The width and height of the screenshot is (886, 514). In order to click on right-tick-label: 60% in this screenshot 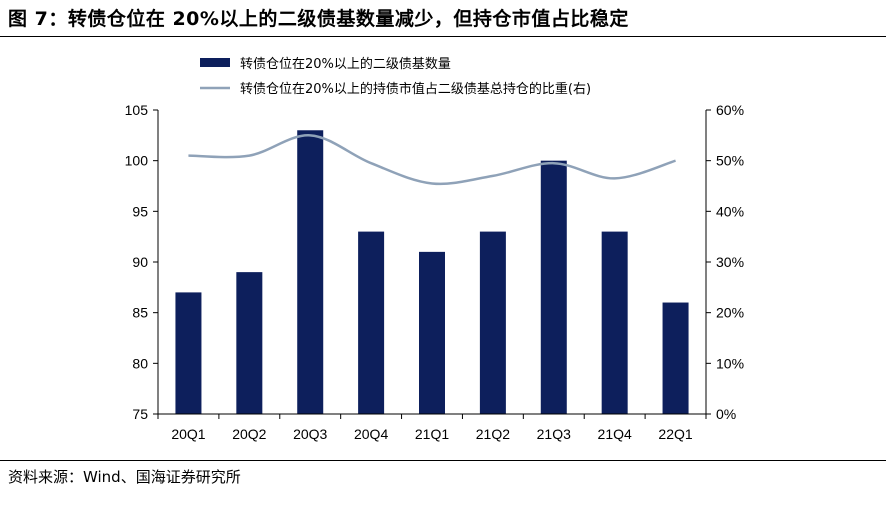, I will do `click(730, 110)`.